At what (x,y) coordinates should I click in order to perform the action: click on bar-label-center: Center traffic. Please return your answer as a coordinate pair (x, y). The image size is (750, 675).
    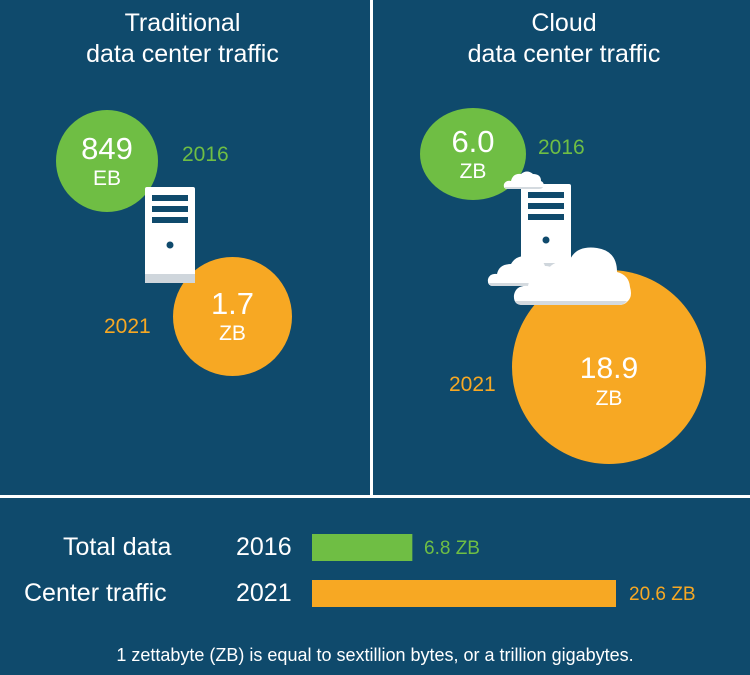
    Looking at the image, I should click on (95, 593).